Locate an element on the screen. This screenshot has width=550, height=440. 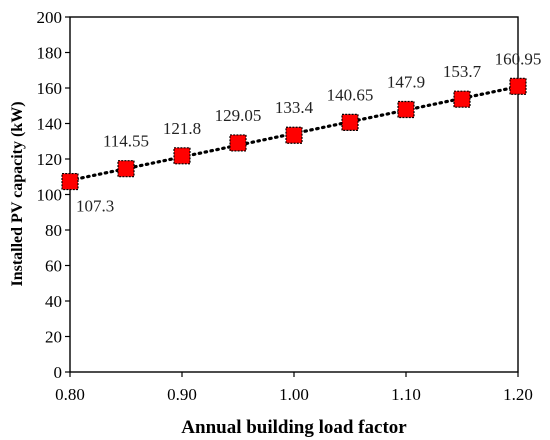
data-label: 121.8 is located at coordinates (182, 128).